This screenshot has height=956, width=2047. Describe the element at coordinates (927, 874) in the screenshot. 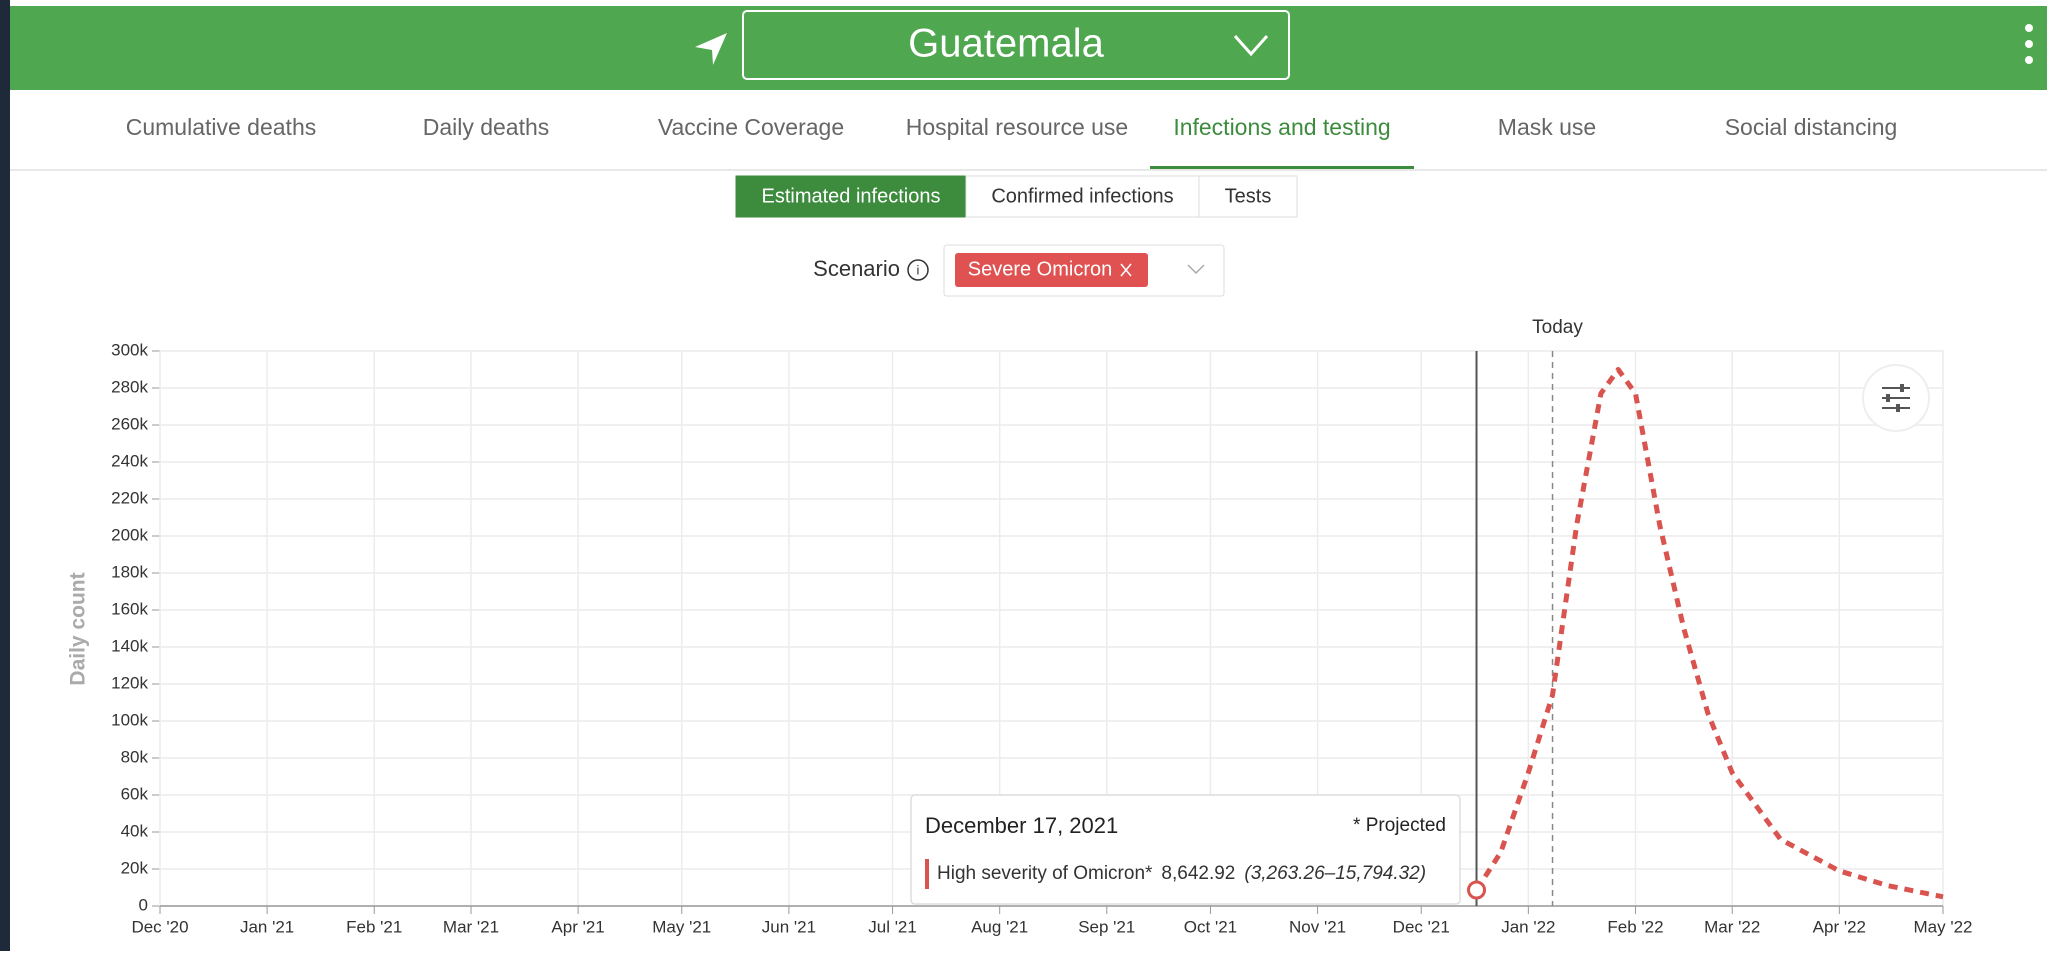

I see `tooltip-swatch` at that location.